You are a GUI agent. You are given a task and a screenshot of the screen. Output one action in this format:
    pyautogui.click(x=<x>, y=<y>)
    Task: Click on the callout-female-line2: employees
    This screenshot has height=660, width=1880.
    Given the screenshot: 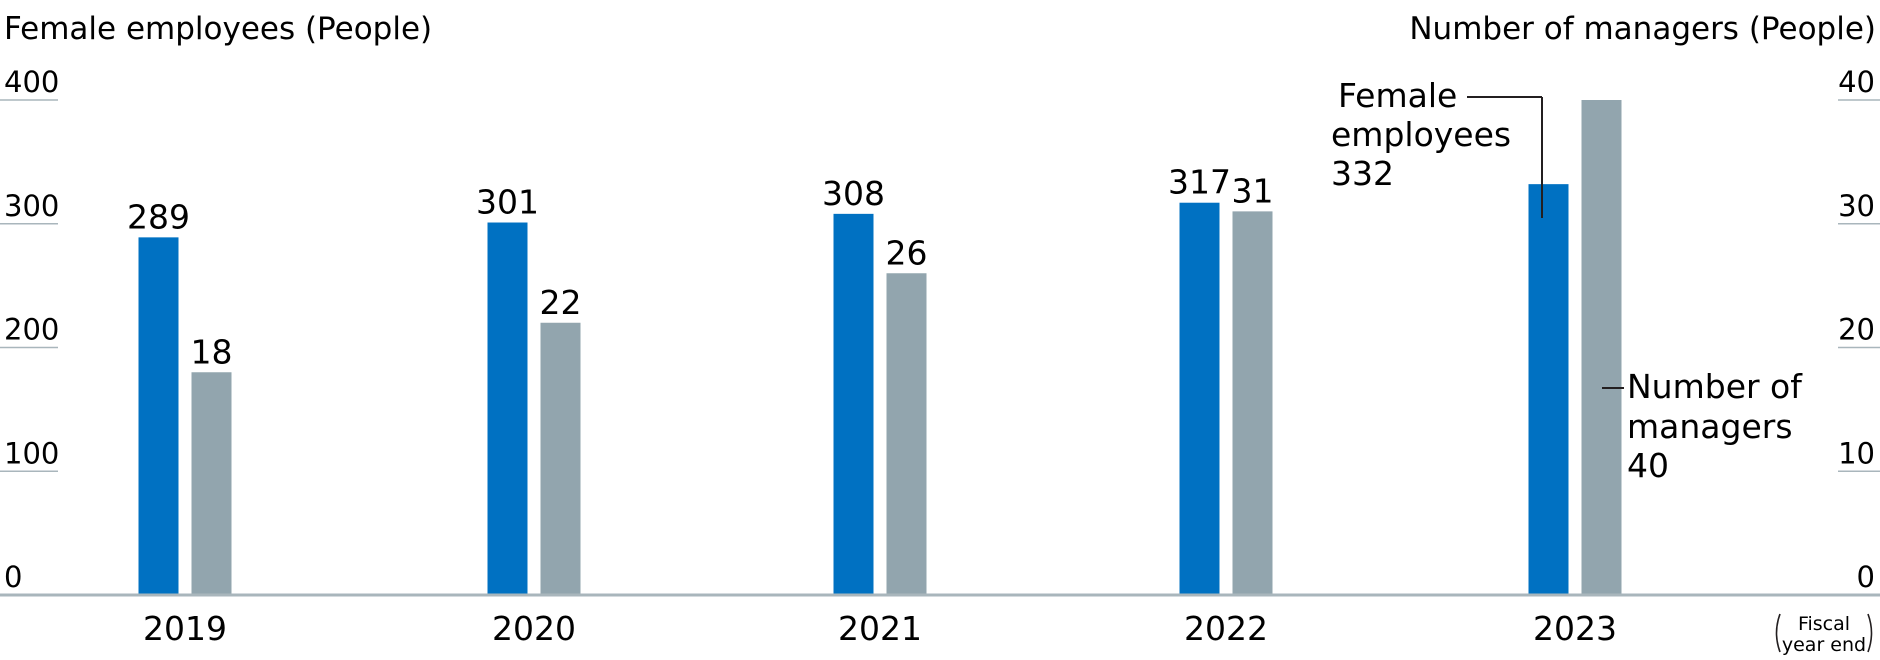 What is the action you would take?
    pyautogui.click(x=1421, y=134)
    